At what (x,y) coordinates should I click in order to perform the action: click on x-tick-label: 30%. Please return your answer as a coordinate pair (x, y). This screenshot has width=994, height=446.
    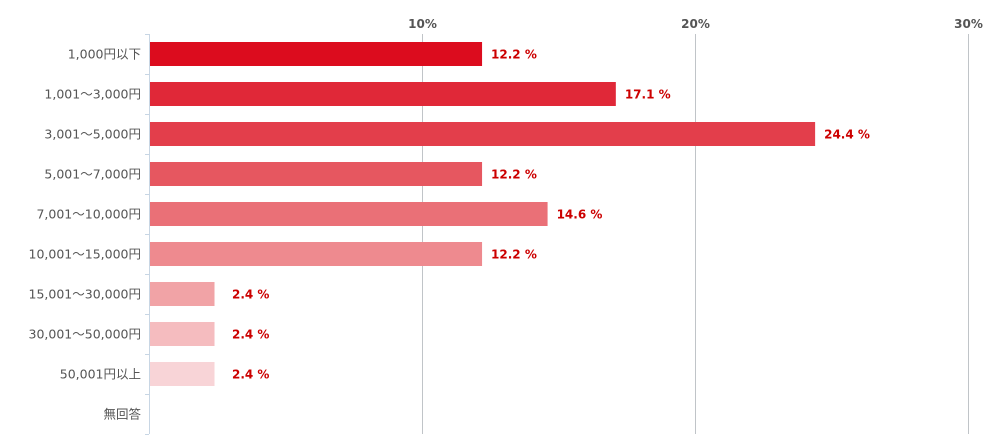
    Looking at the image, I should click on (968, 24).